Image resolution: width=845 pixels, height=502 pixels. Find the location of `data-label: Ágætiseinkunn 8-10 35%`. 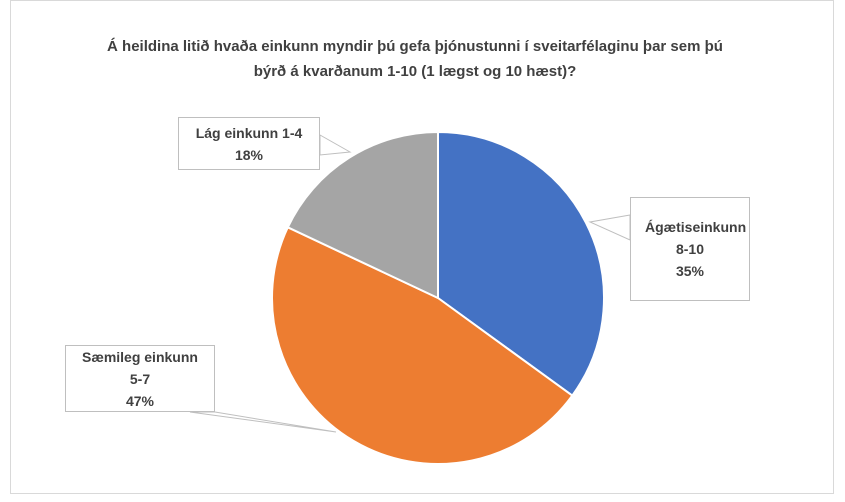

data-label: Ágætiseinkunn 8-10 35% is located at coordinates (690, 249).